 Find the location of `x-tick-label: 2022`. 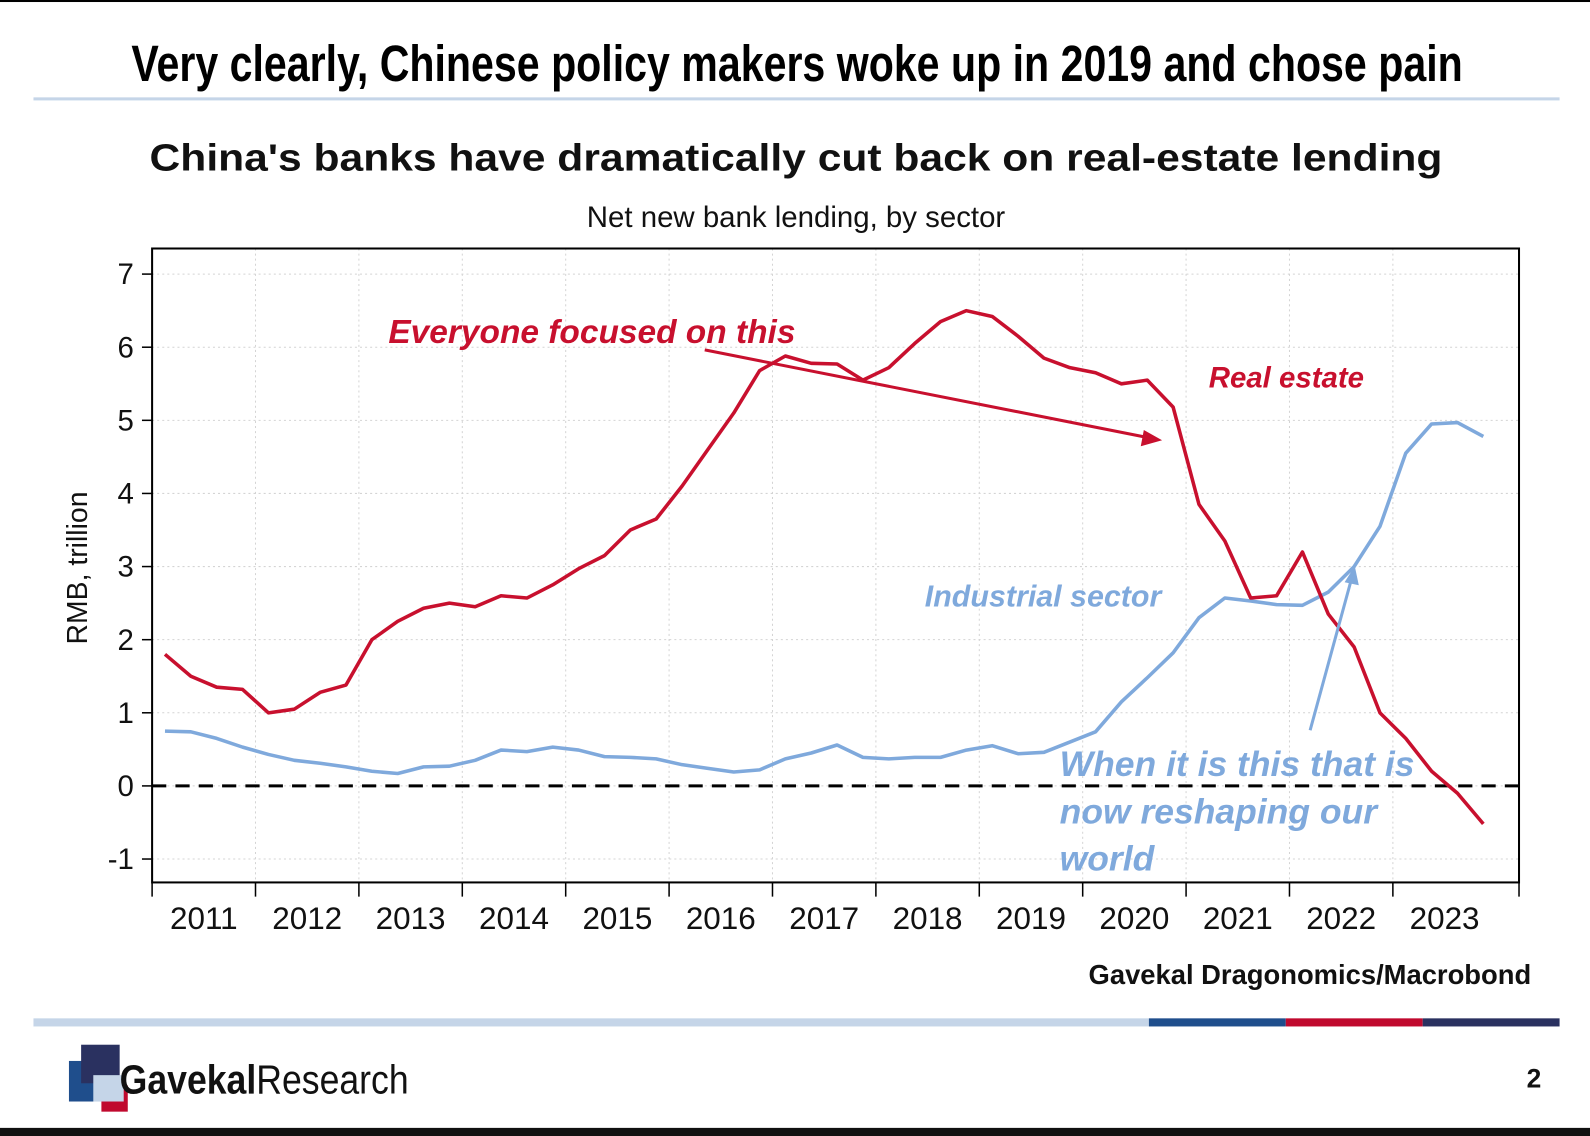

x-tick-label: 2022 is located at coordinates (1341, 918).